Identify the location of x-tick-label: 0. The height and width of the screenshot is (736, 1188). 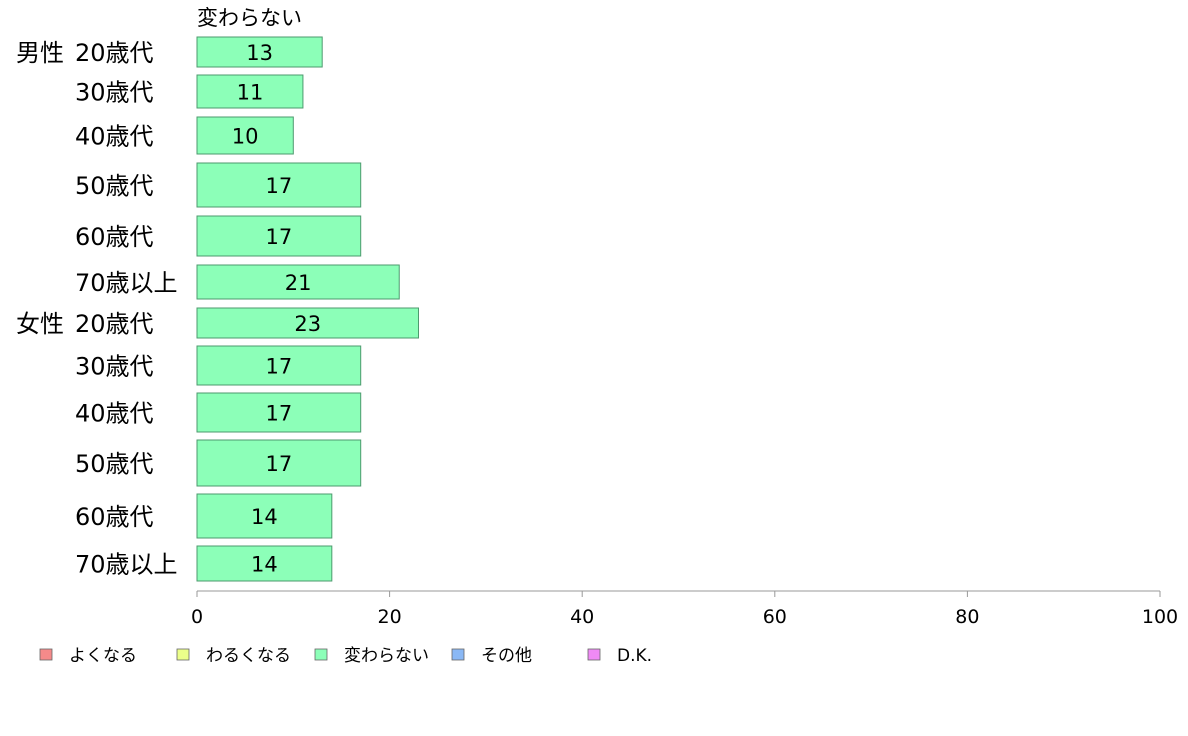
(197, 617).